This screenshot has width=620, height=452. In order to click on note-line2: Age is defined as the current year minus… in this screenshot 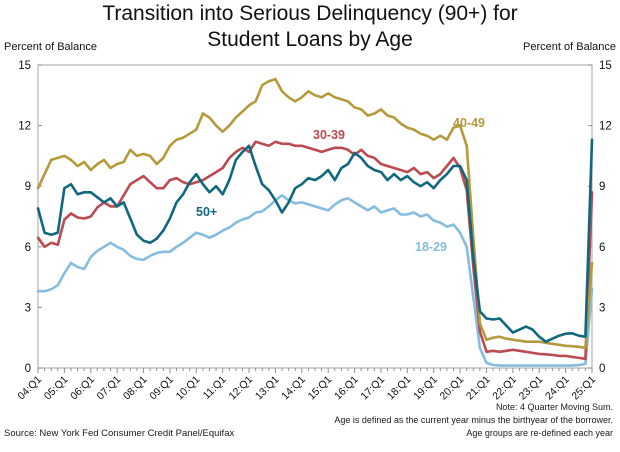, I will do `click(473, 420)`.